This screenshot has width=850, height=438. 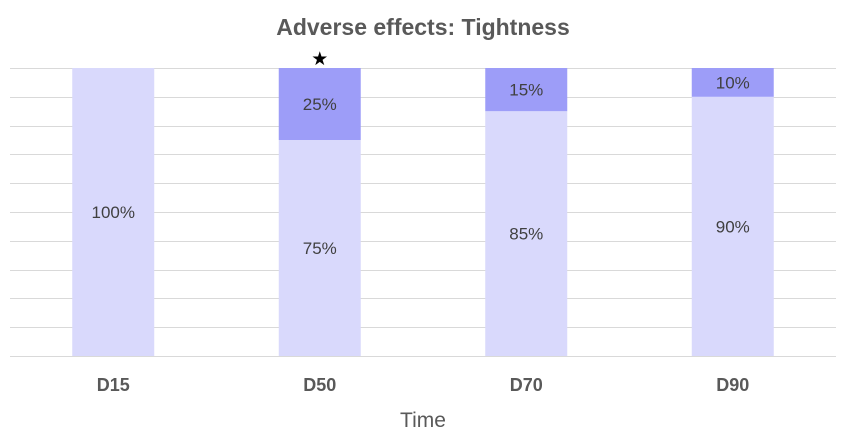 What do you see at coordinates (423, 27) in the screenshot?
I see `chart-title: Adverse effects: Tightness` at bounding box center [423, 27].